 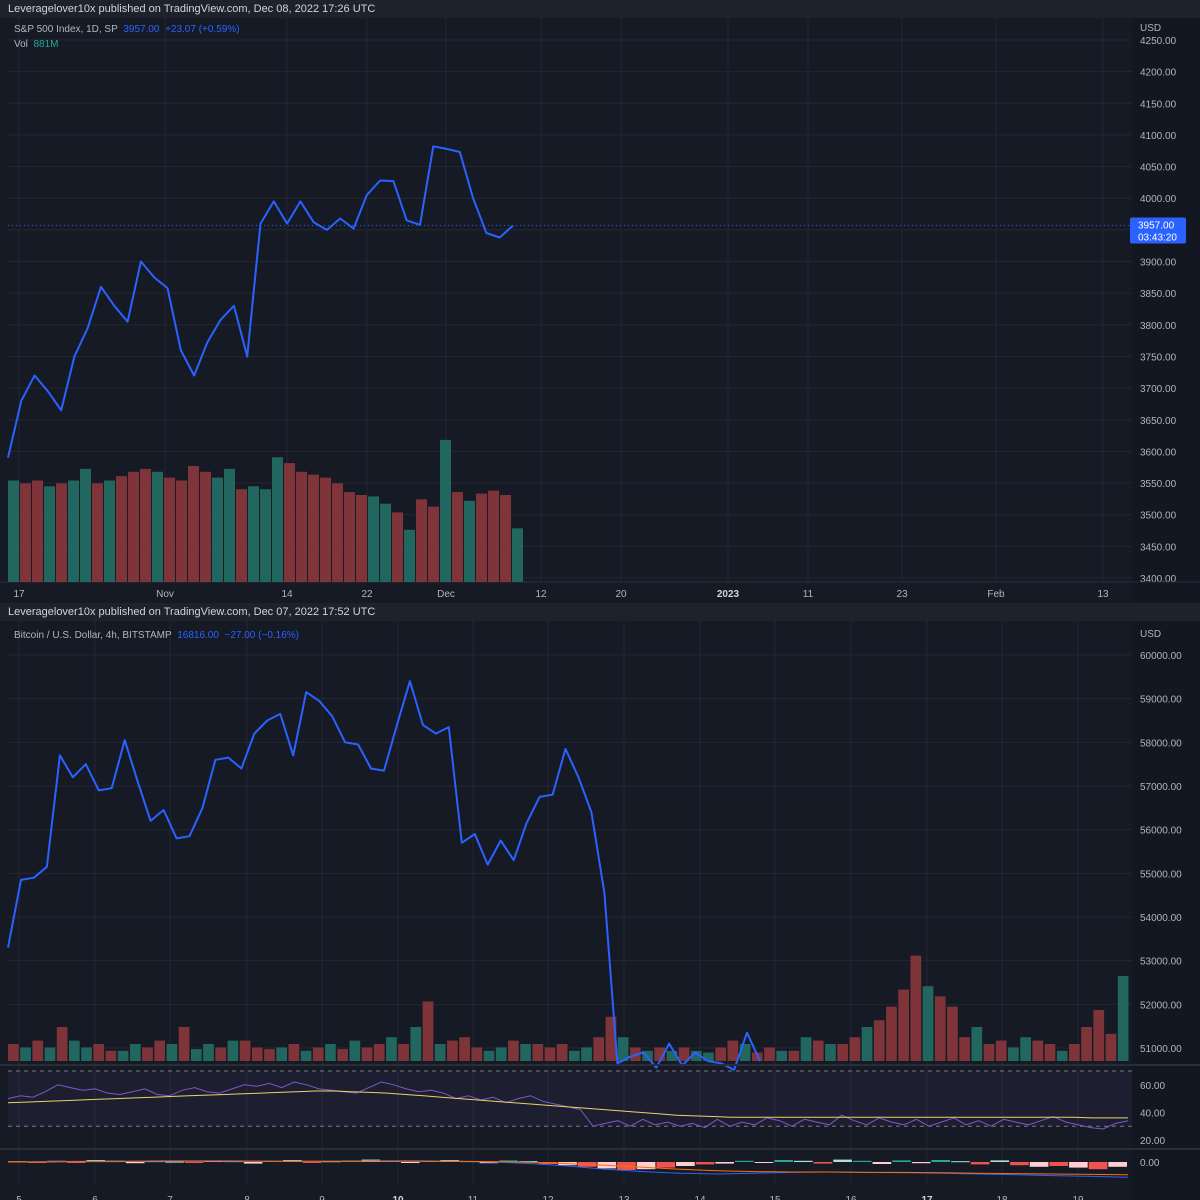 I want to click on volume-legend: Vol 881M, so click(x=36, y=45).